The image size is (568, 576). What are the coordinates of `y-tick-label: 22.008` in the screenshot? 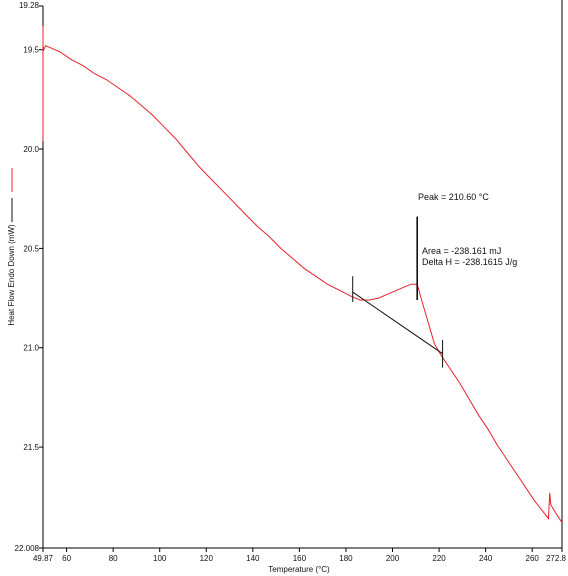 It's located at (27, 548).